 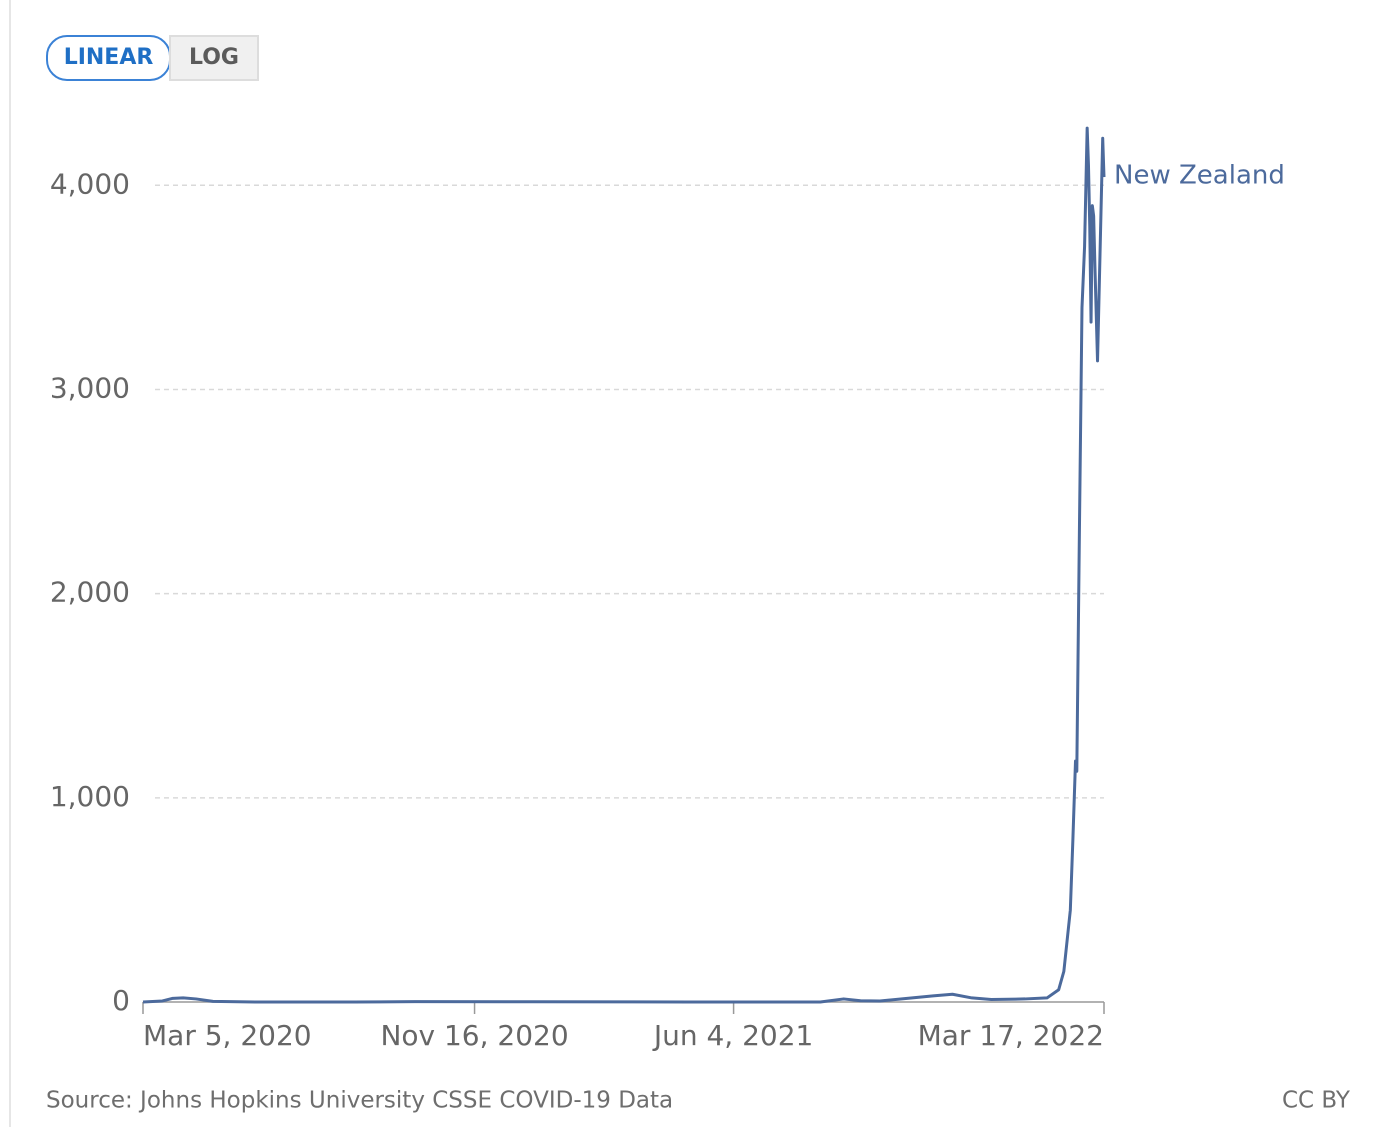 What do you see at coordinates (1011, 1035) in the screenshot?
I see `x-tick-label: Mar 17, 2022` at bounding box center [1011, 1035].